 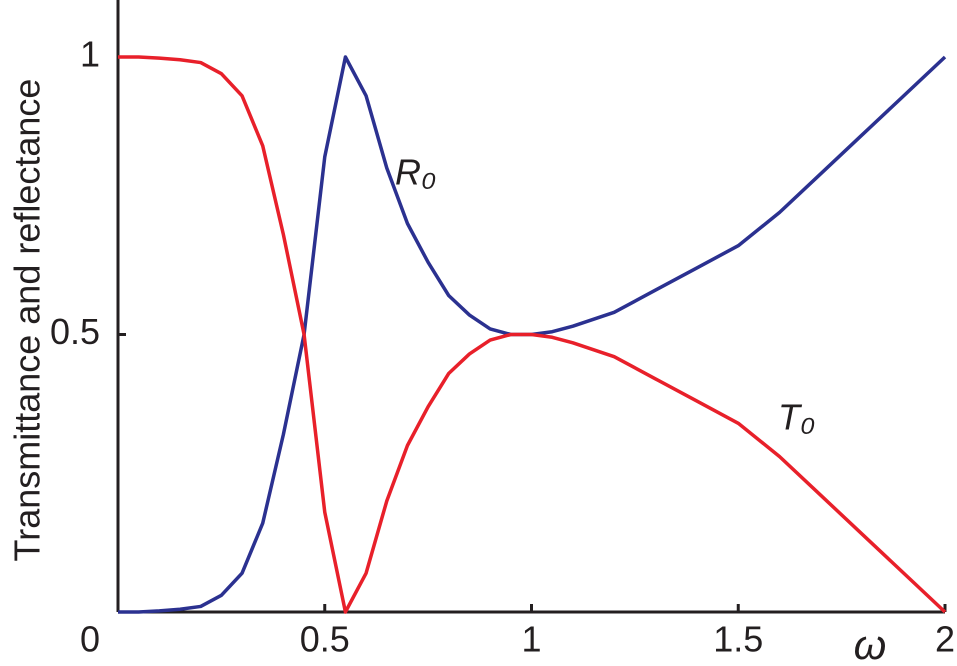 What do you see at coordinates (796, 417) in the screenshot?
I see `series-label: T₀` at bounding box center [796, 417].